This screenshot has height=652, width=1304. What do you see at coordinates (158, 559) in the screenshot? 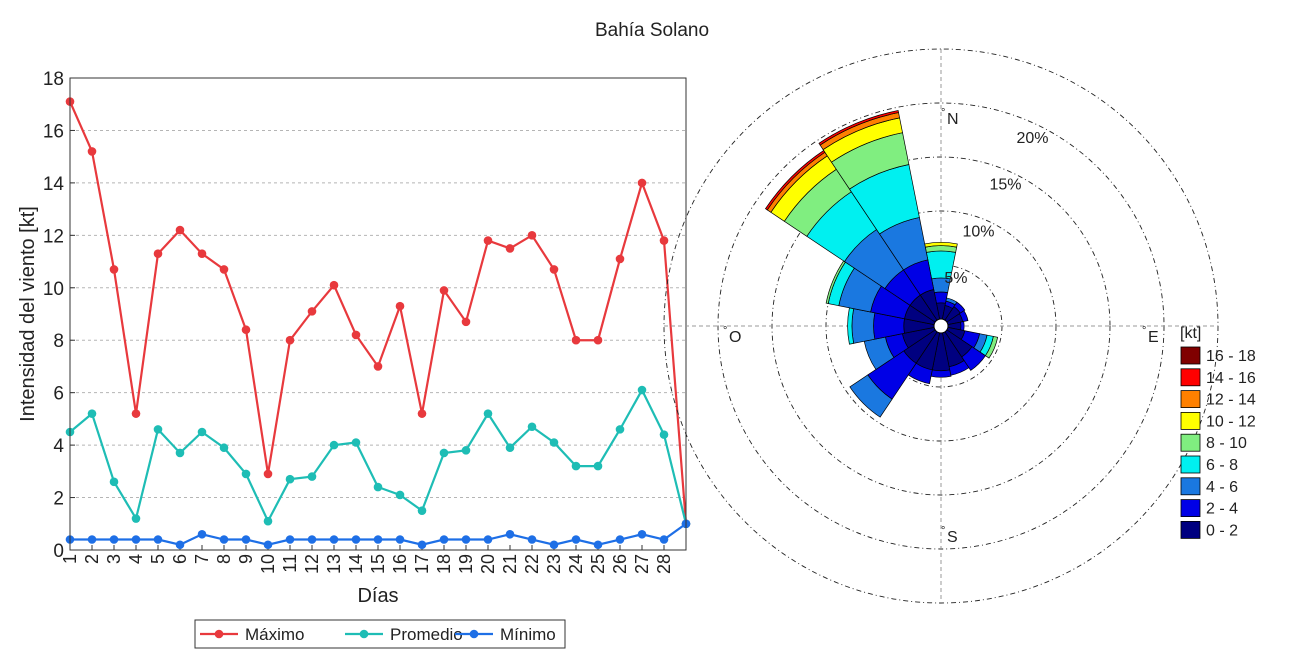
I see `x-tick-label: 5` at bounding box center [158, 559].